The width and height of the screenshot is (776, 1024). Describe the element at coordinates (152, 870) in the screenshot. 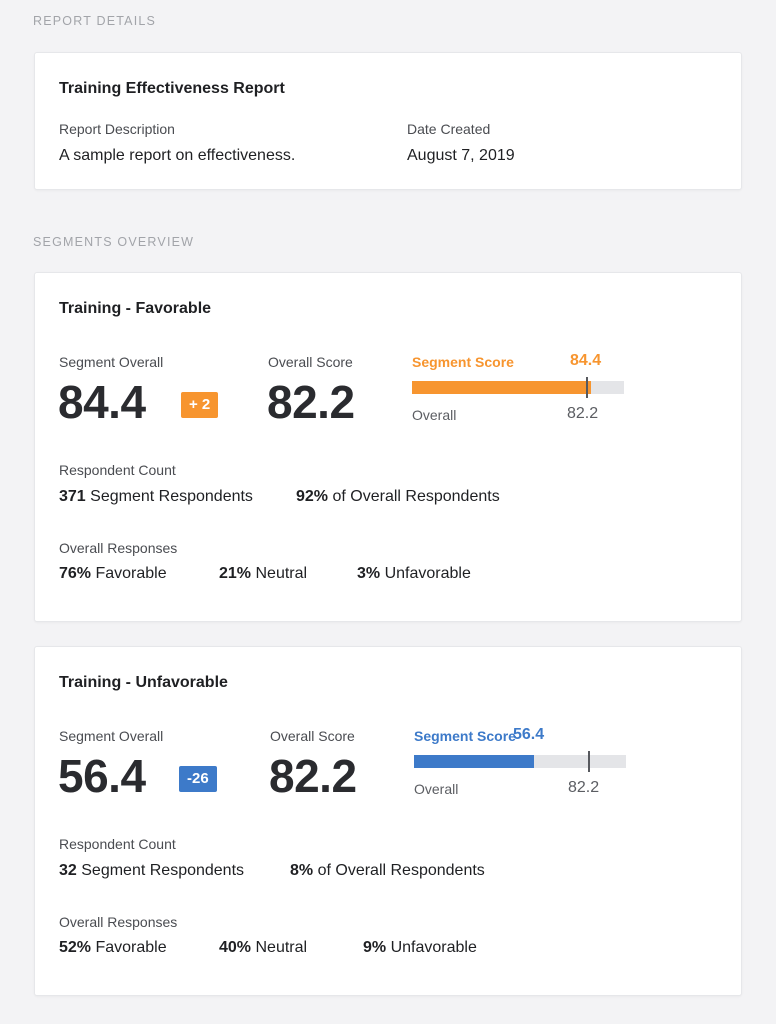

I see `segment-respondents: 32 Segment Respondents` at that location.